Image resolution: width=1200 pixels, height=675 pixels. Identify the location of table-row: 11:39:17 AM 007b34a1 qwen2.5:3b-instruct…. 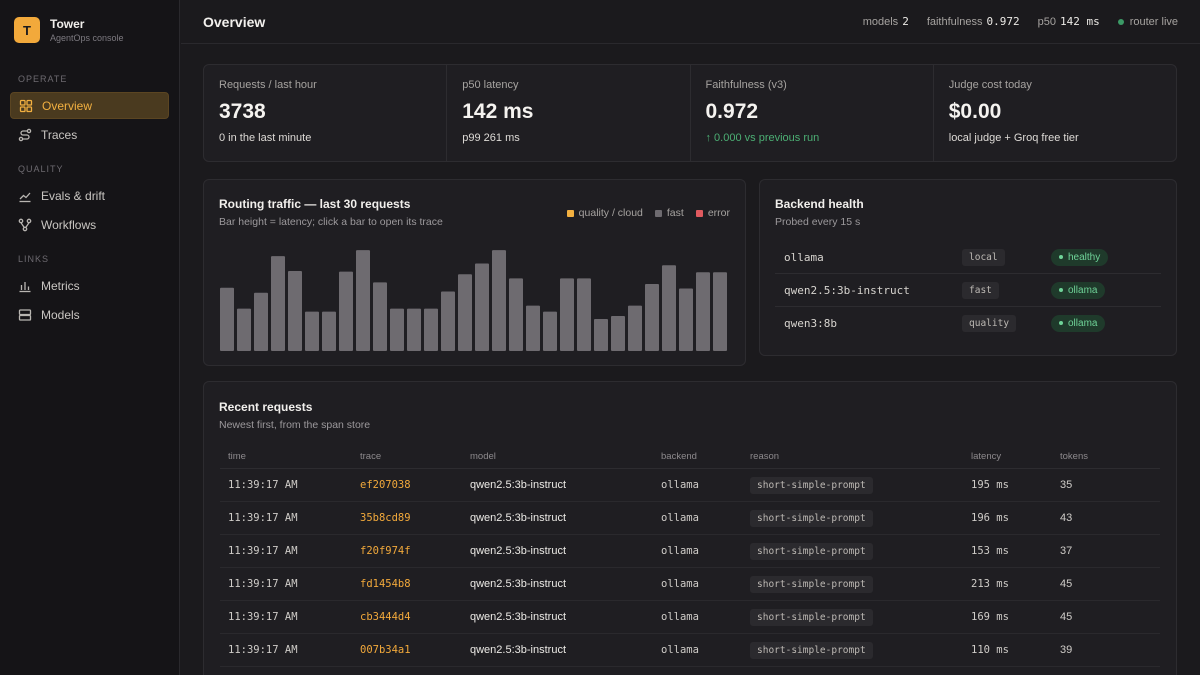
(690, 650).